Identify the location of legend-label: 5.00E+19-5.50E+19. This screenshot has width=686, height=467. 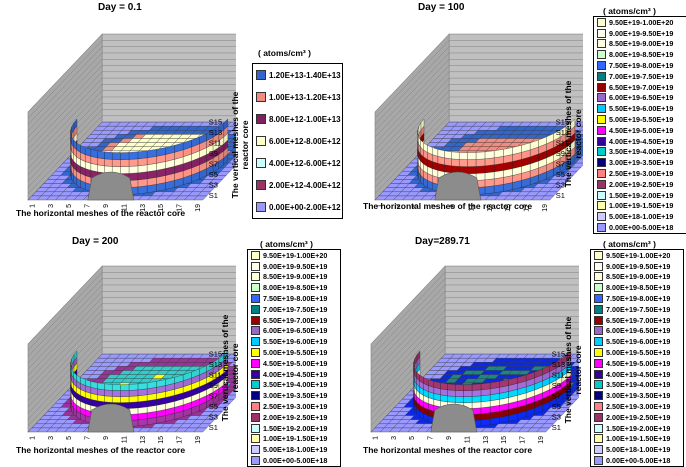
(638, 352).